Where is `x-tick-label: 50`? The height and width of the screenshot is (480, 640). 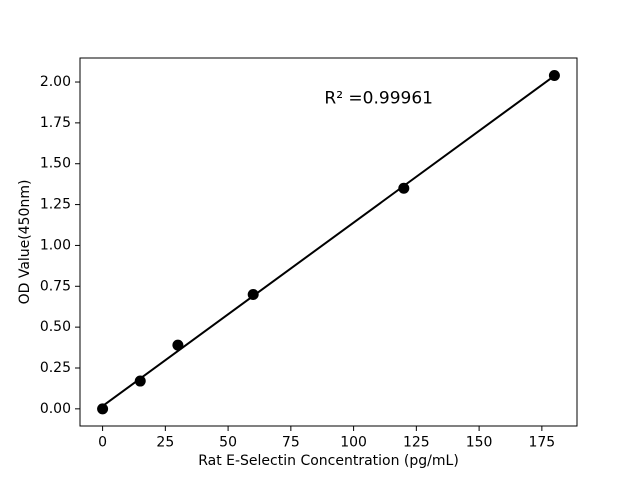
x-tick-label: 50 is located at coordinates (228, 443).